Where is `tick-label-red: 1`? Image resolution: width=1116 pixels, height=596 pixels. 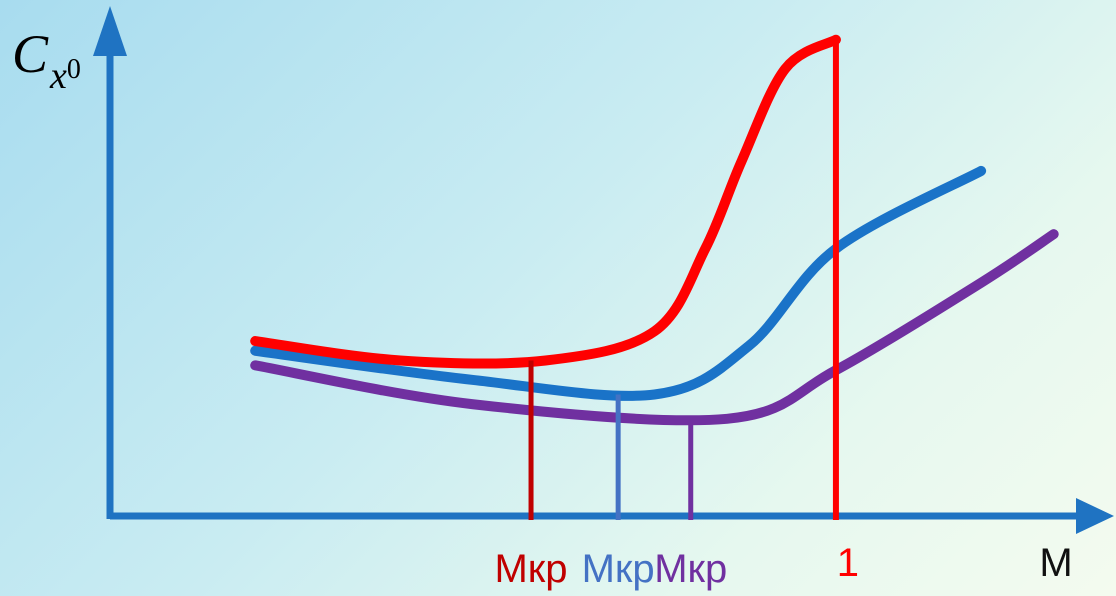 tick-label-red: 1 is located at coordinates (848, 563).